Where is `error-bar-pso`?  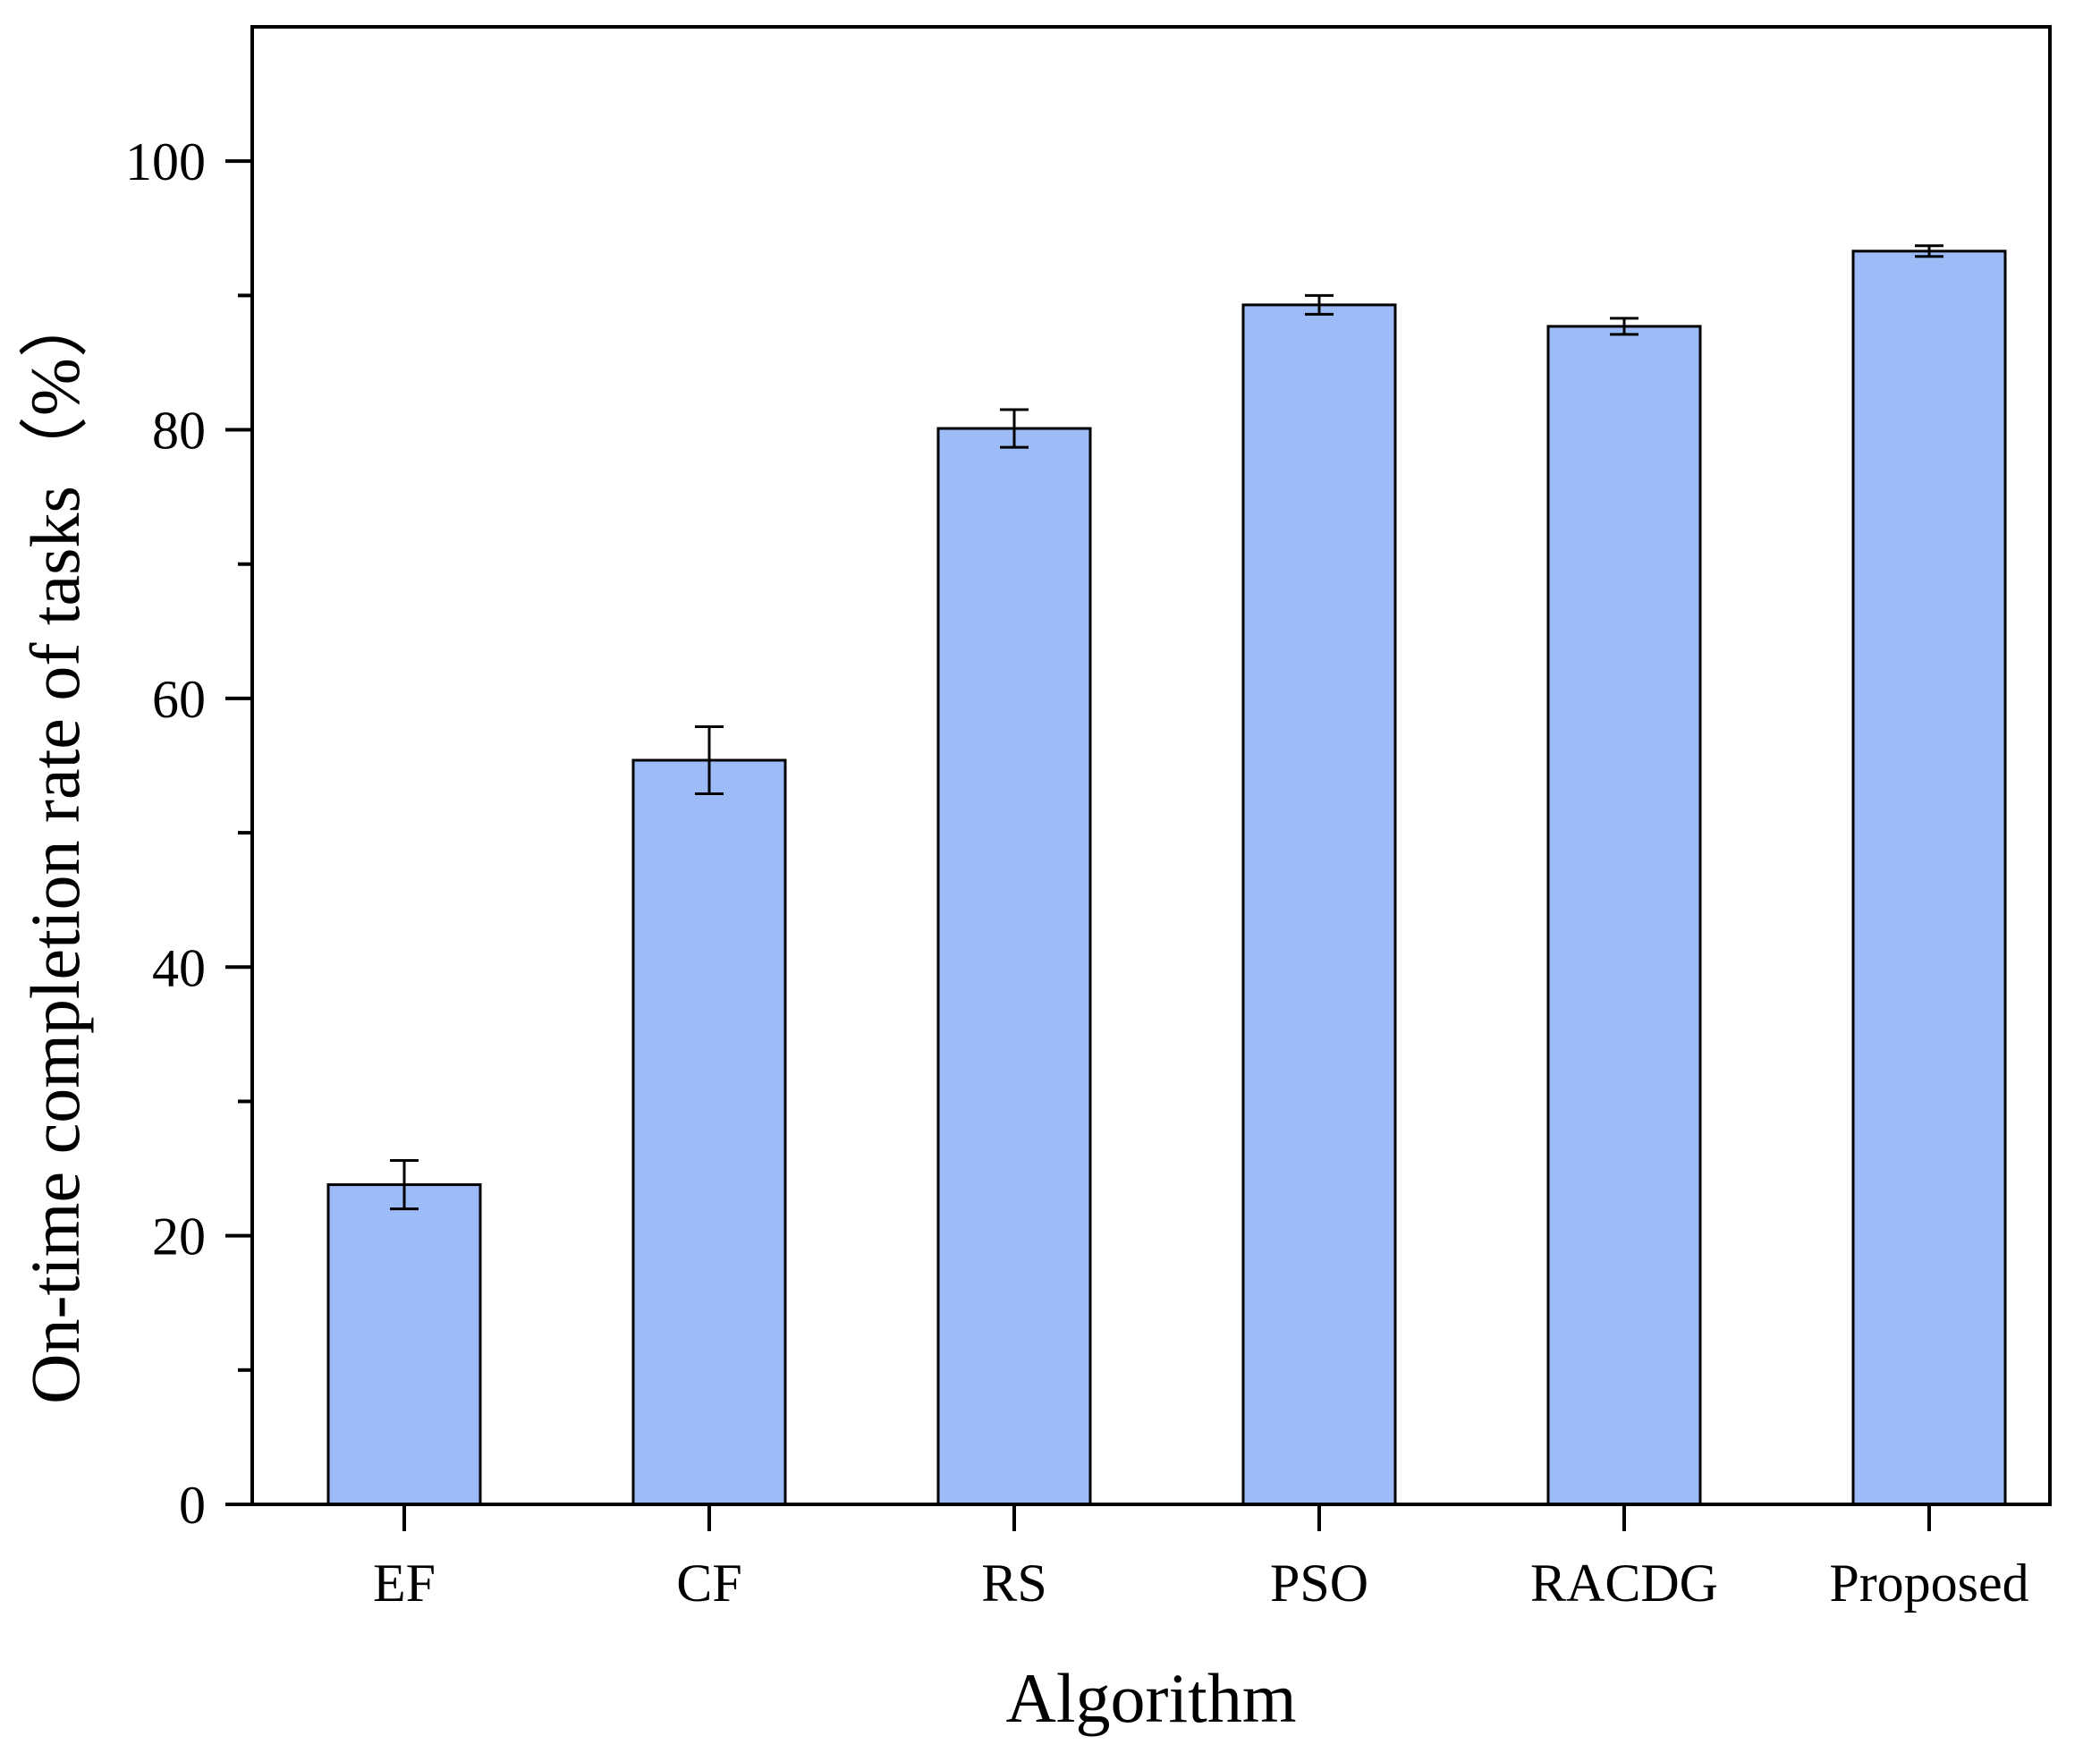 error-bar-pso is located at coordinates (1319, 304).